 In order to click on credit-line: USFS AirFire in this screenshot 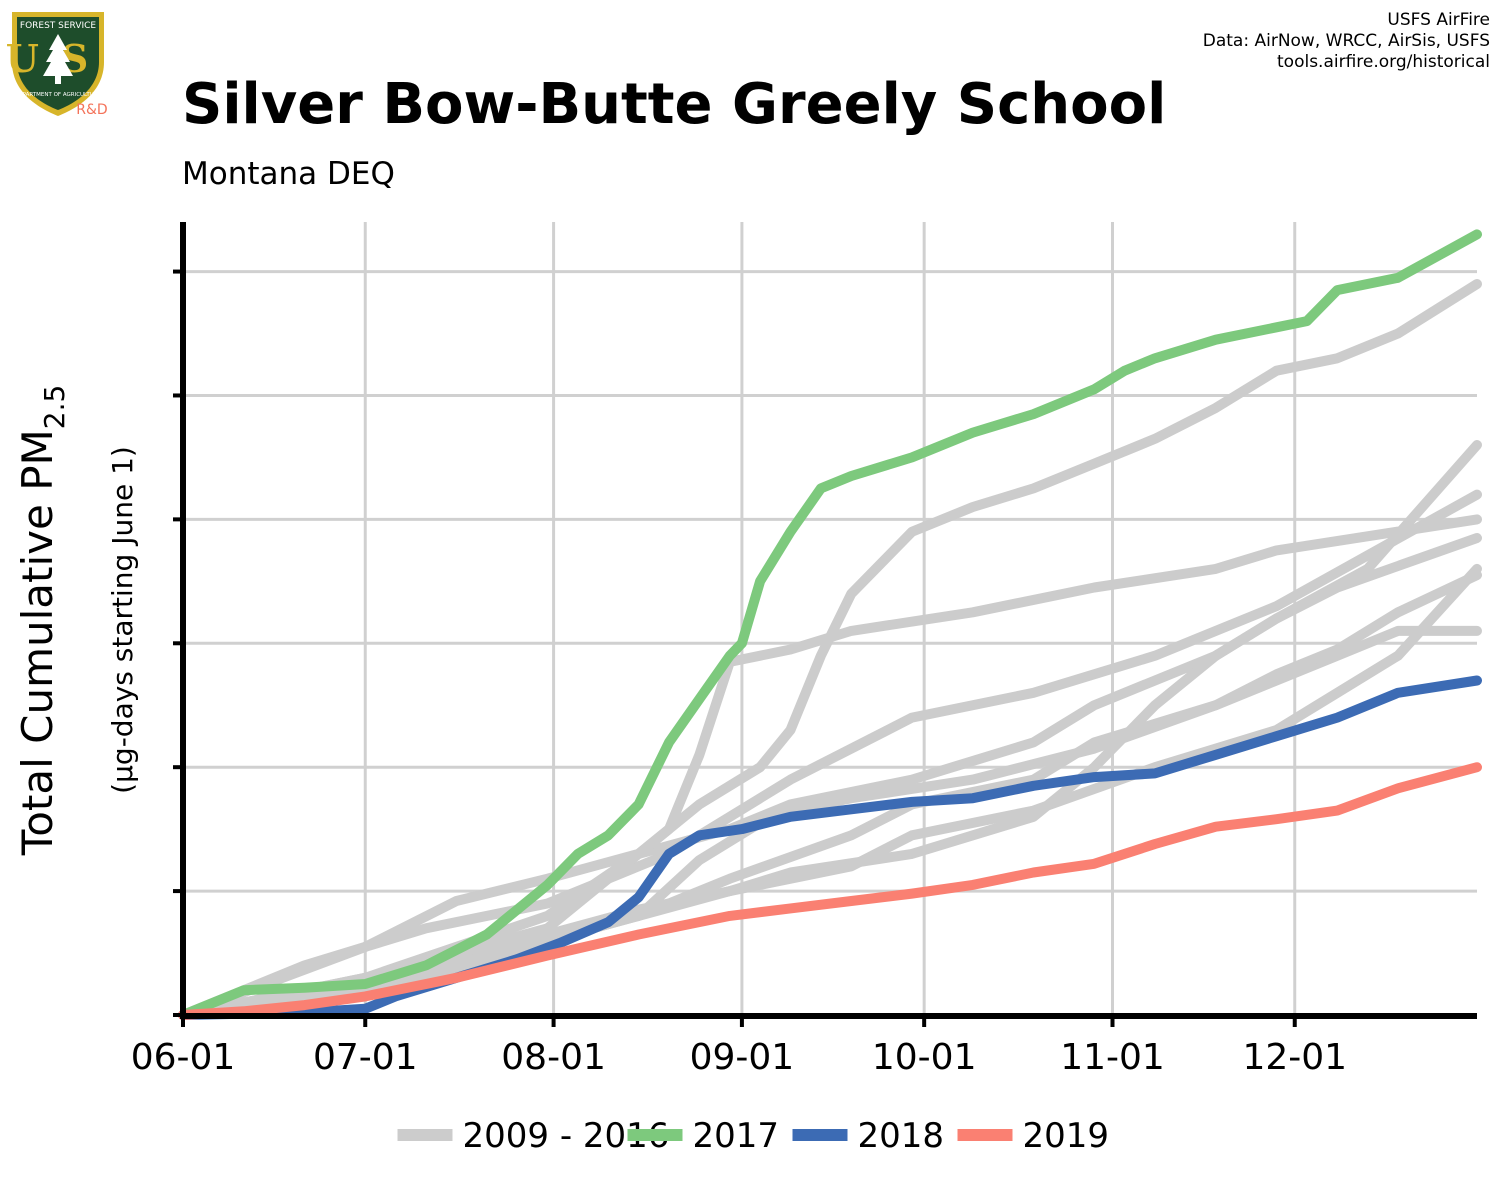, I will do `click(1438, 20)`.